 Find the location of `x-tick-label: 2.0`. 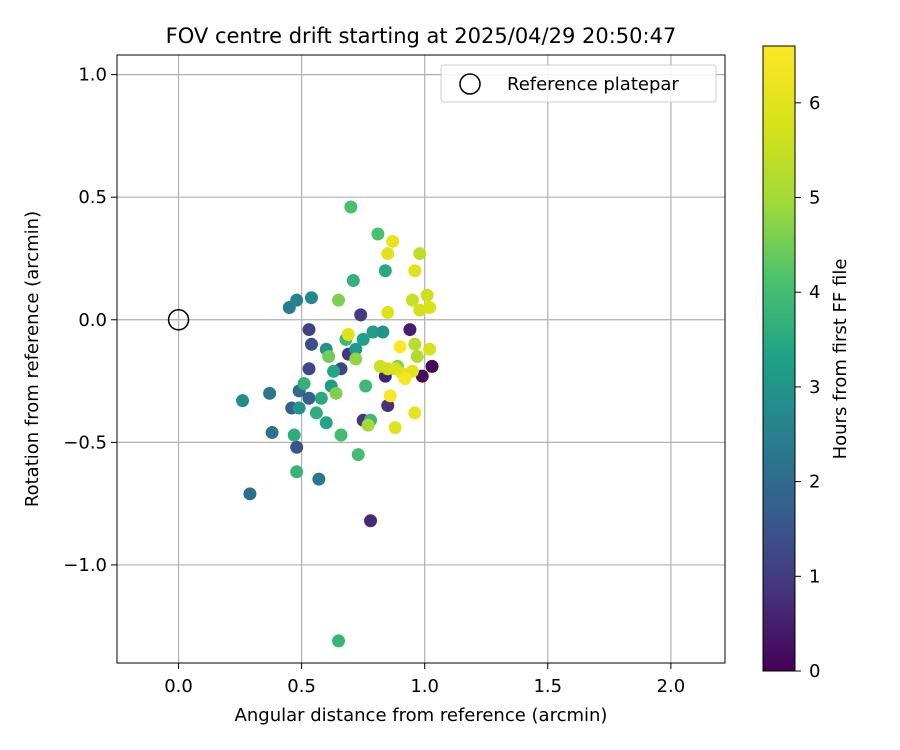

x-tick-label: 2.0 is located at coordinates (671, 686).